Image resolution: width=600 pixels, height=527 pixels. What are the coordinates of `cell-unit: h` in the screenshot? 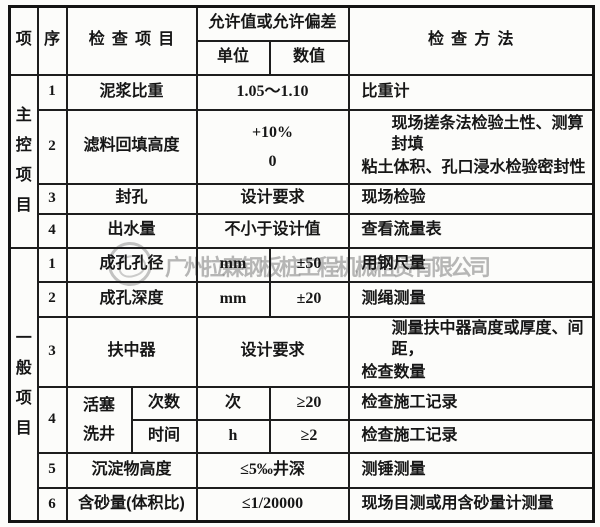 It's located at (233, 436).